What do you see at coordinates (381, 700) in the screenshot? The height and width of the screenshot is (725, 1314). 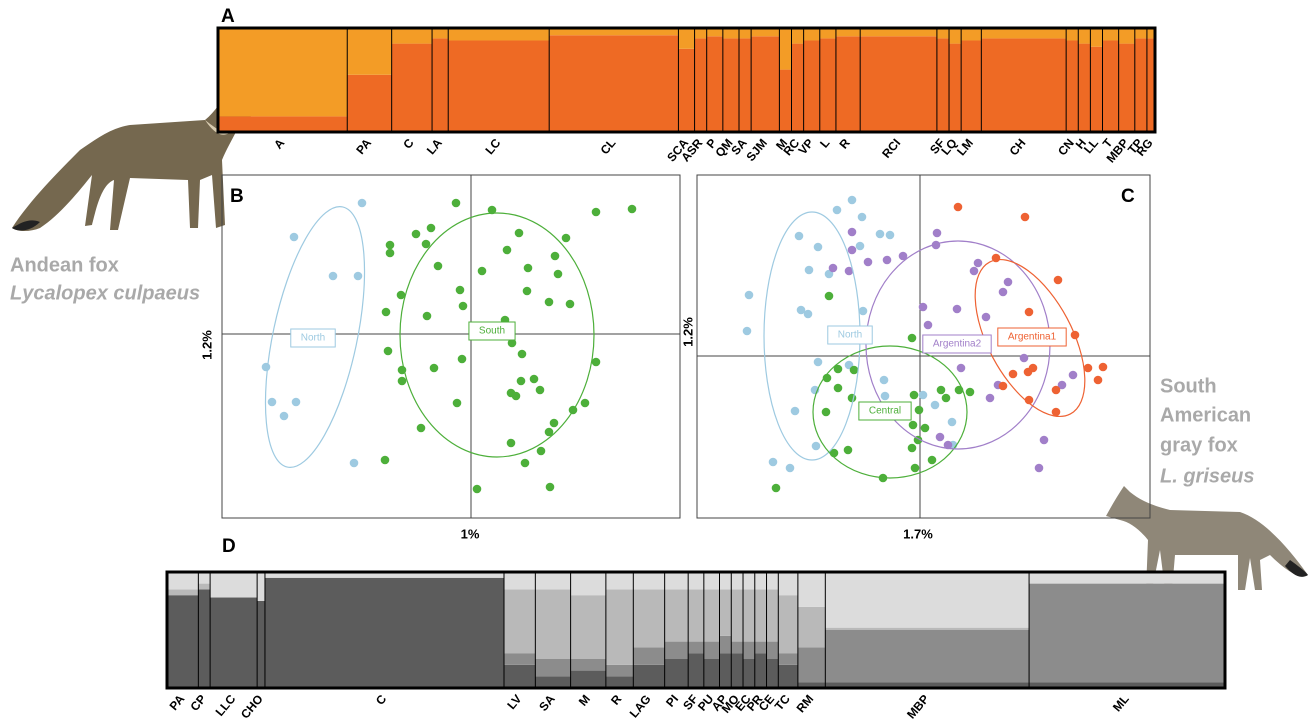 I see `population-label: C` at bounding box center [381, 700].